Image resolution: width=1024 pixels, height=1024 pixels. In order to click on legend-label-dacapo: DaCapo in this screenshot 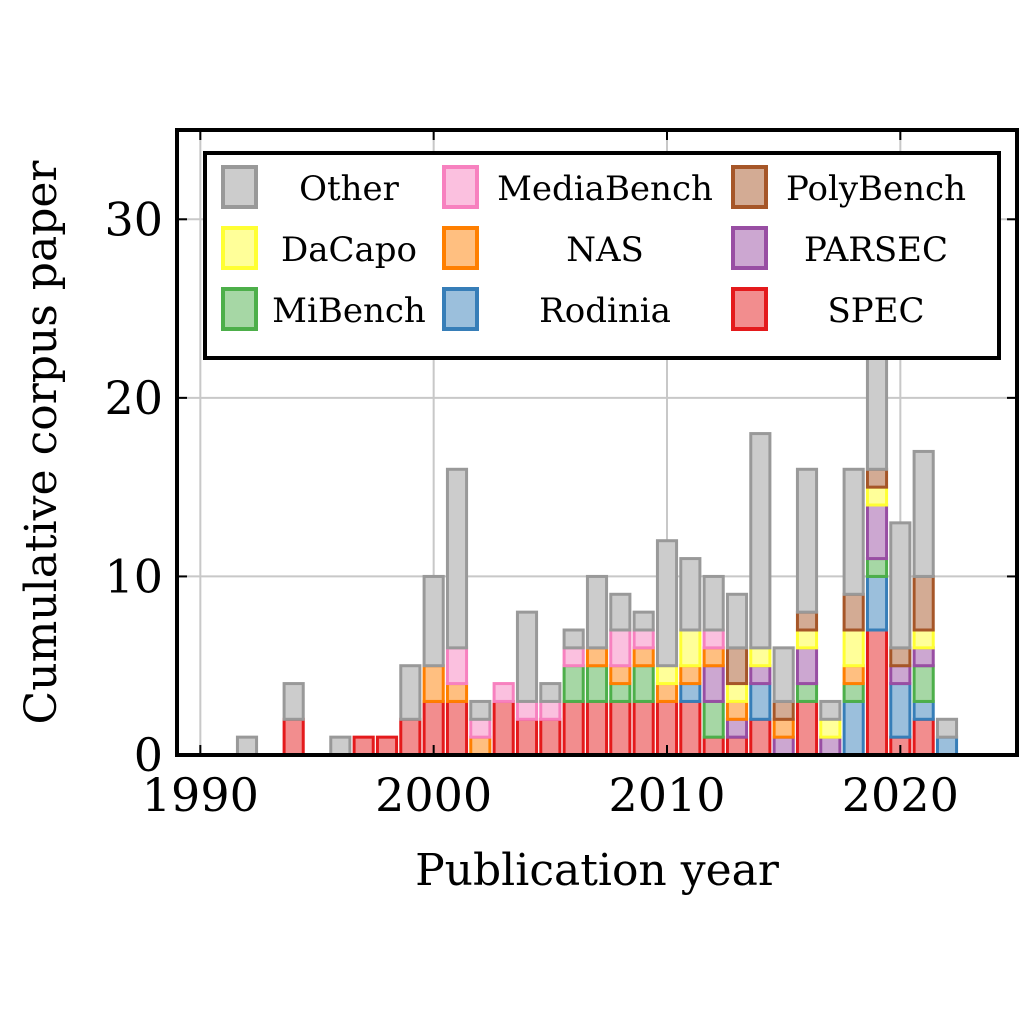, I will do `click(349, 250)`.